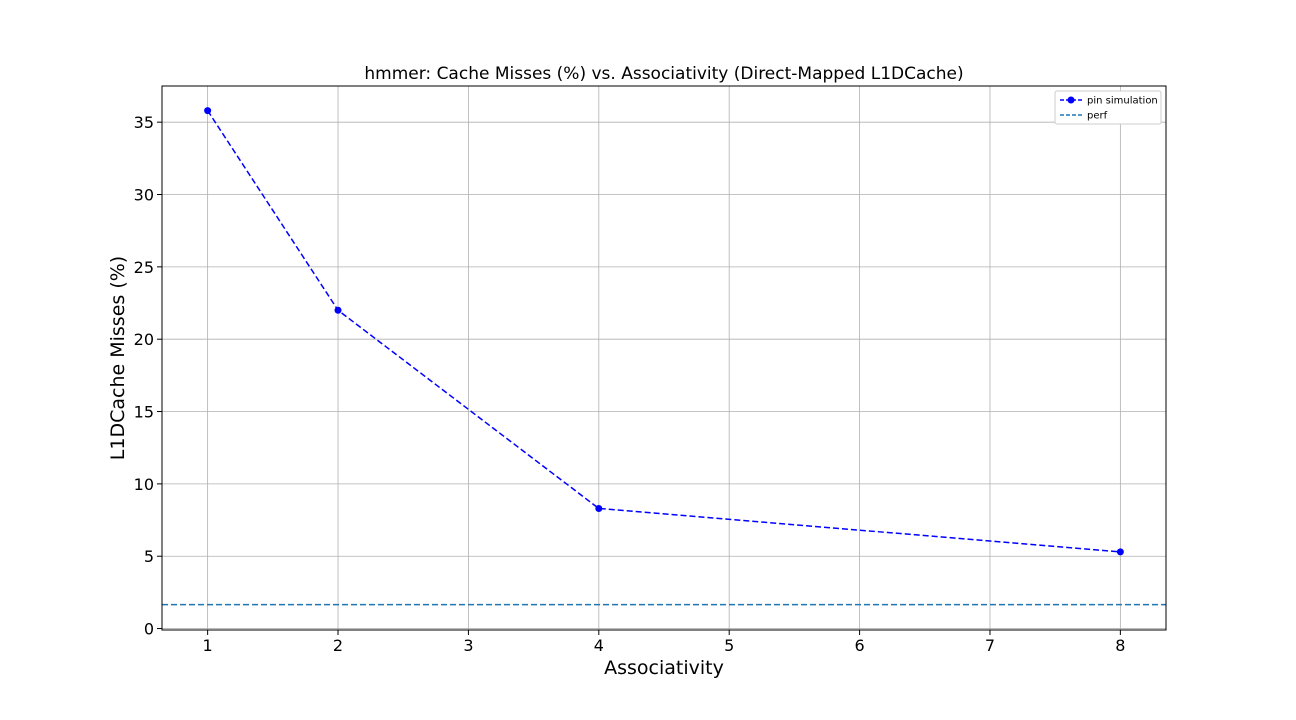  Describe the element at coordinates (729, 645) in the screenshot. I see `x-tick-label: 5` at that location.